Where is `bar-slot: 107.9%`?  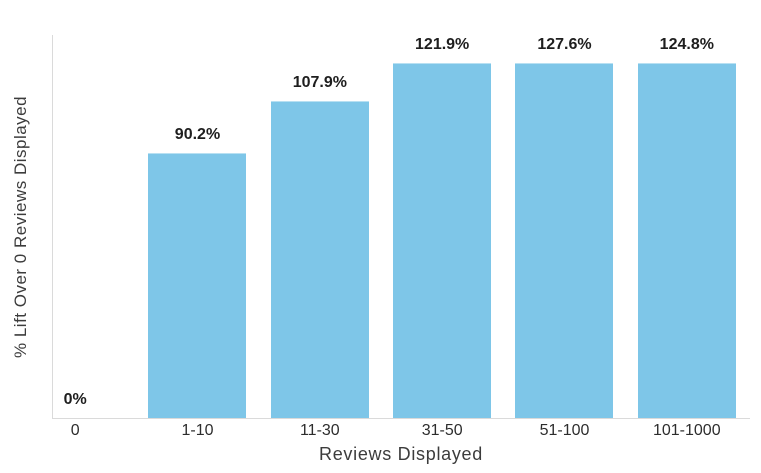
bar-slot: 107.9% is located at coordinates (320, 226).